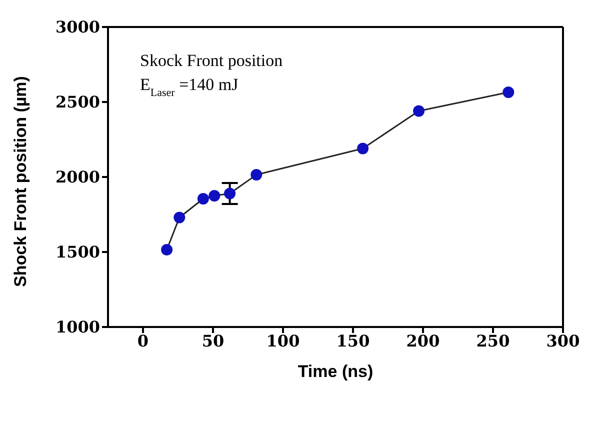 The height and width of the screenshot is (425, 596). Describe the element at coordinates (213, 340) in the screenshot. I see `x-tick-label: 50` at that location.